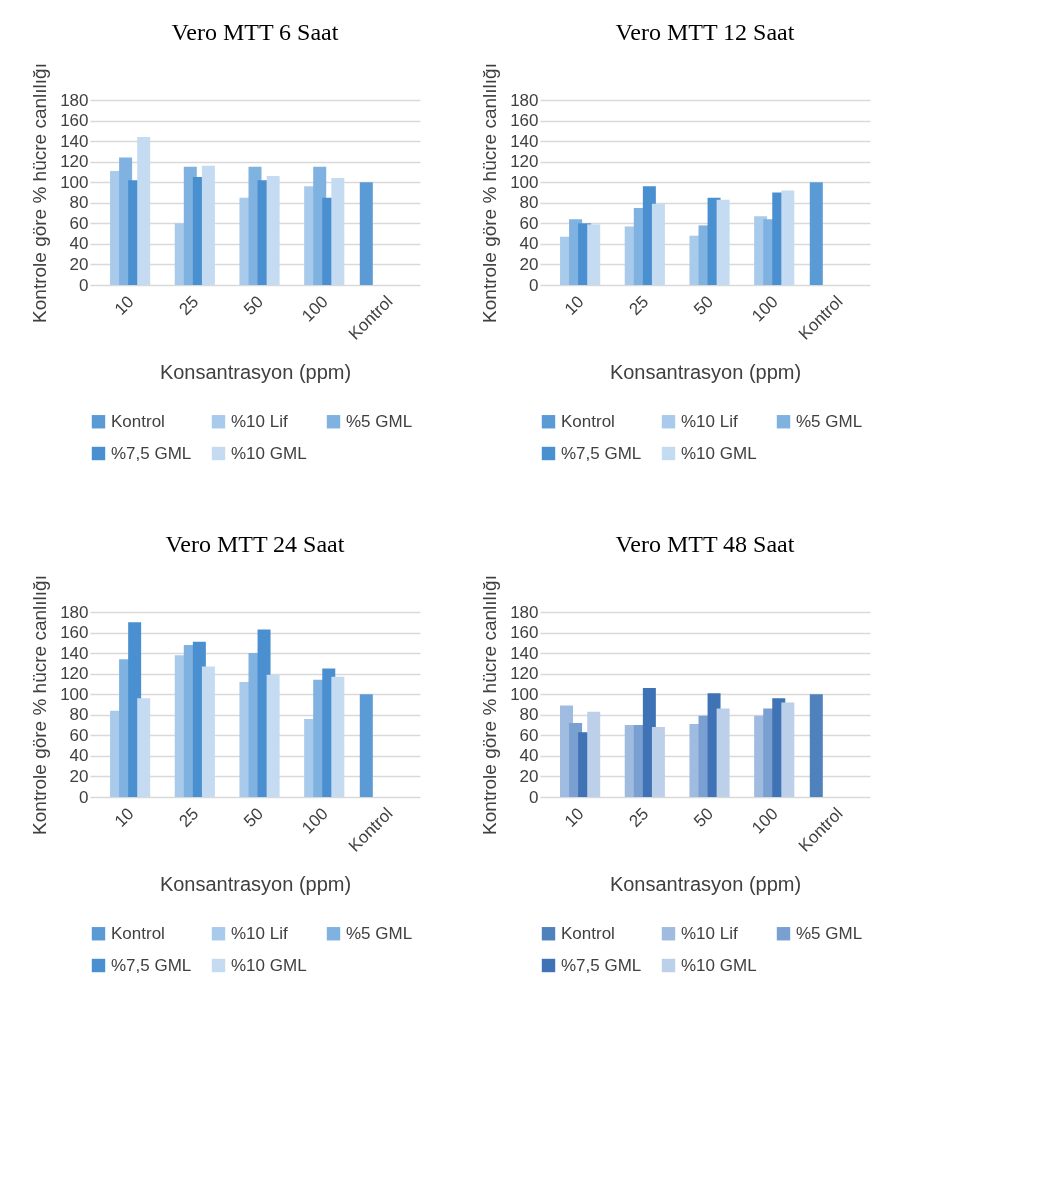 This screenshot has width=1055, height=1180. What do you see at coordinates (255, 31) in the screenshot?
I see `chart-title: Vero MTT 6 Saat` at bounding box center [255, 31].